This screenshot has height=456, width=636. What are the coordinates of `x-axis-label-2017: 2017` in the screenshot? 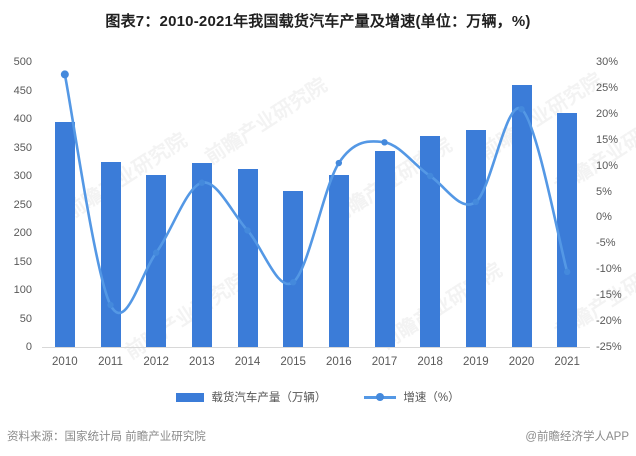 It's located at (384, 362).